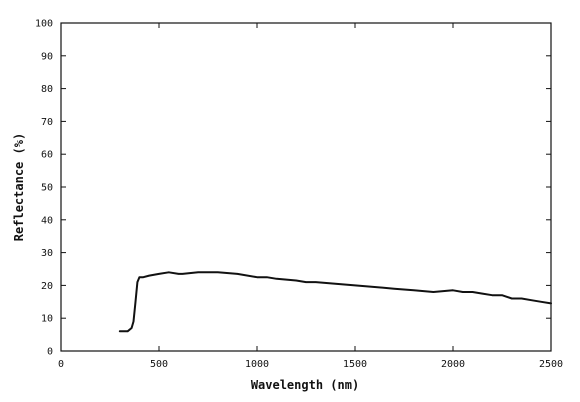 Image resolution: width=580 pixels, height=402 pixels. What do you see at coordinates (453, 364) in the screenshot?
I see `x-tick-label: 2000` at bounding box center [453, 364].